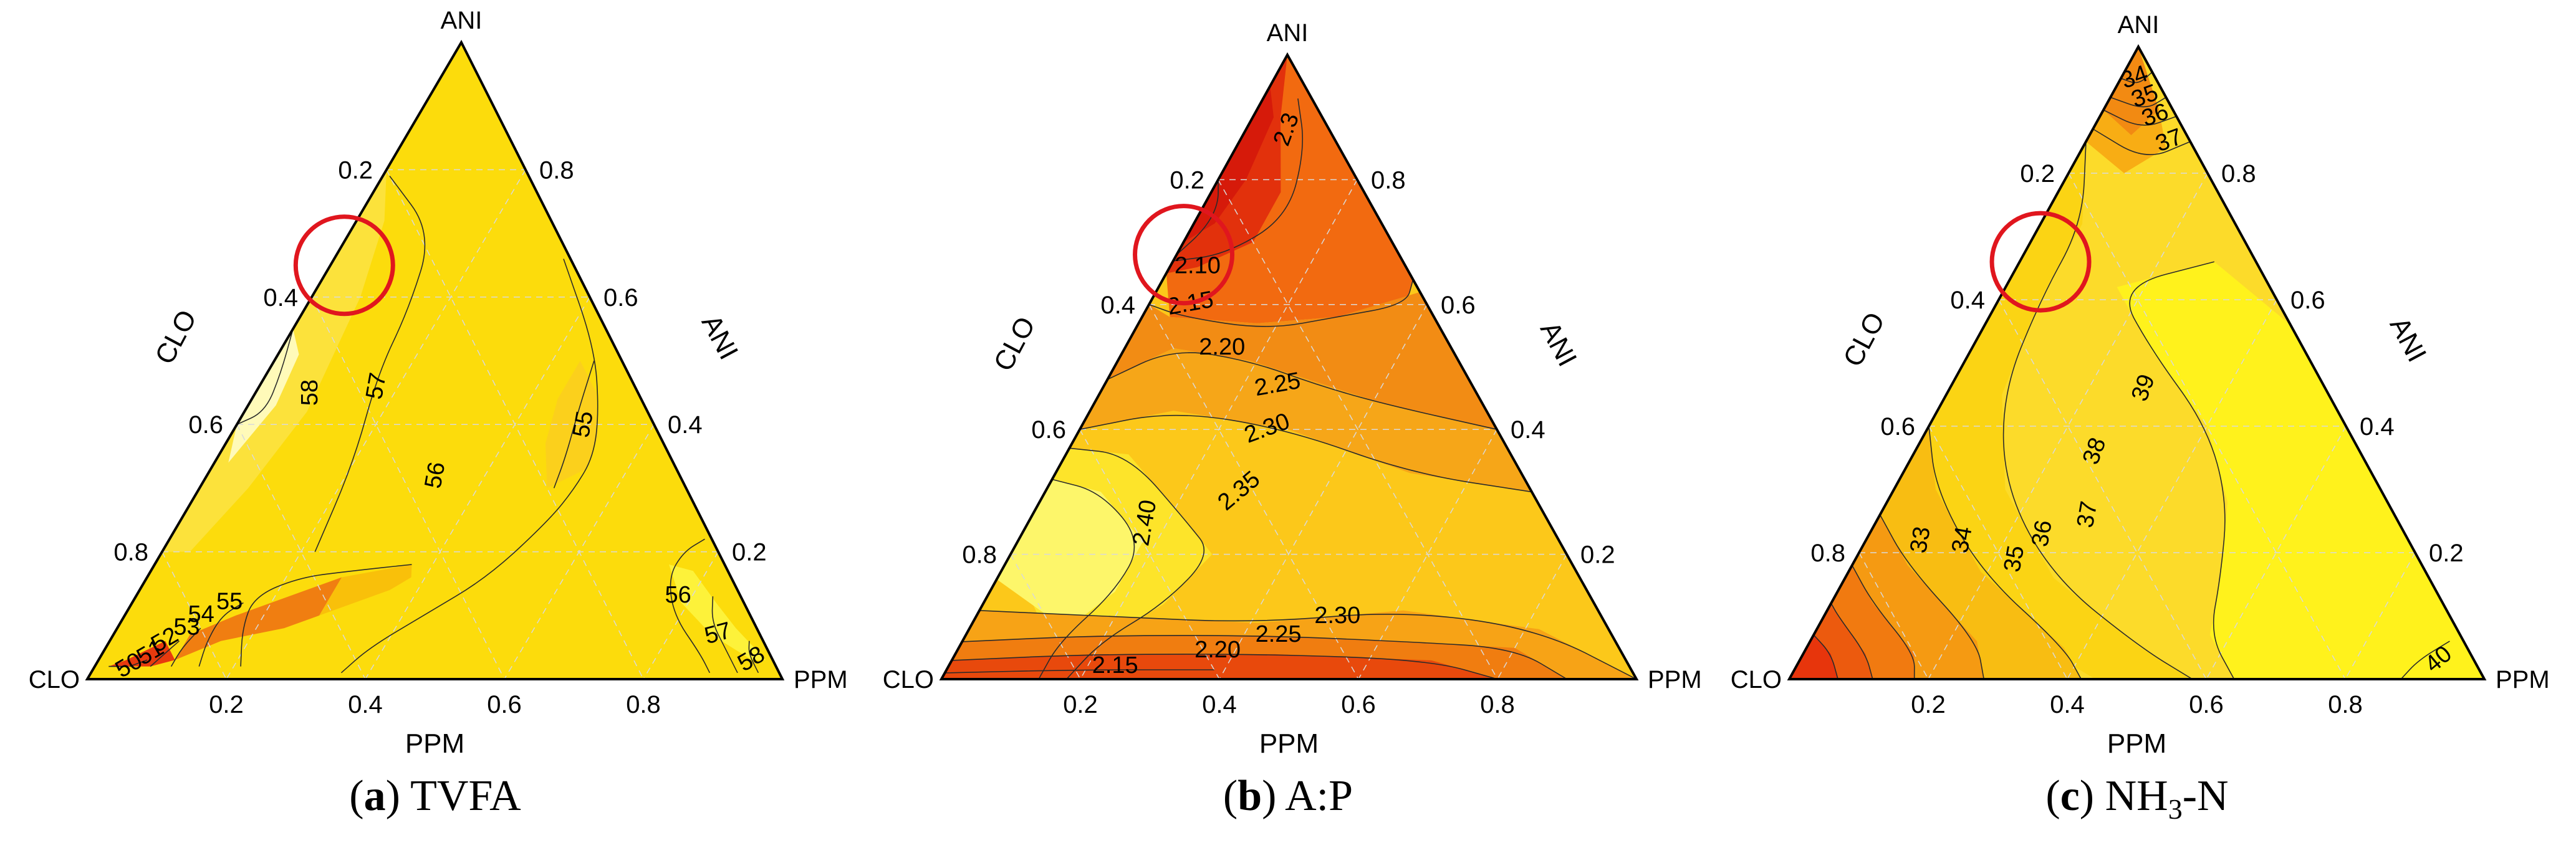  What do you see at coordinates (465, 796) in the screenshot?
I see `caption-title: TVFA` at bounding box center [465, 796].